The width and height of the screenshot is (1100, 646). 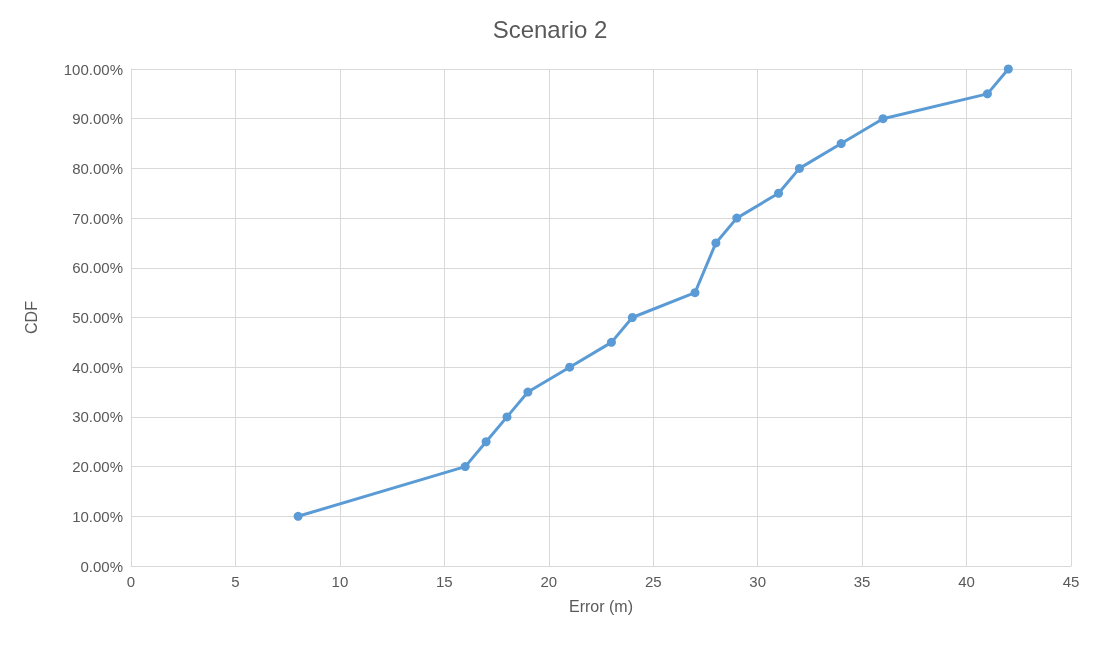 I want to click on y-tick-label: 100.00%, so click(x=93, y=69).